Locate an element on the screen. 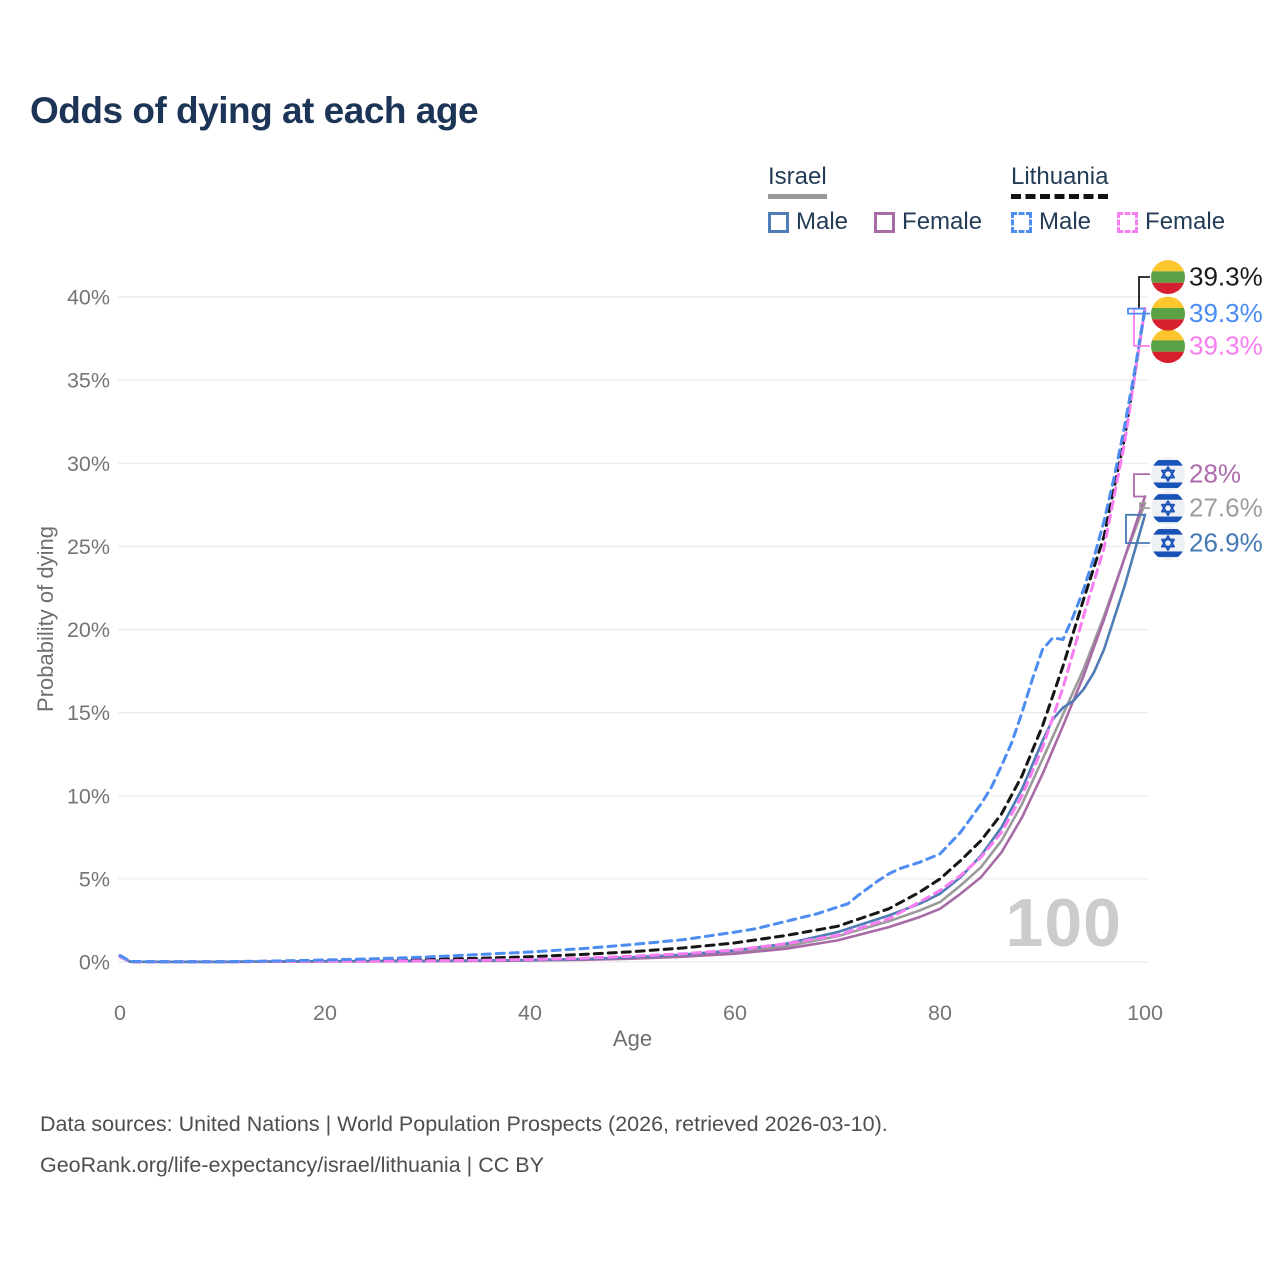 The width and height of the screenshot is (1280, 1285). legend-item-israel-male: Male is located at coordinates (808, 222).